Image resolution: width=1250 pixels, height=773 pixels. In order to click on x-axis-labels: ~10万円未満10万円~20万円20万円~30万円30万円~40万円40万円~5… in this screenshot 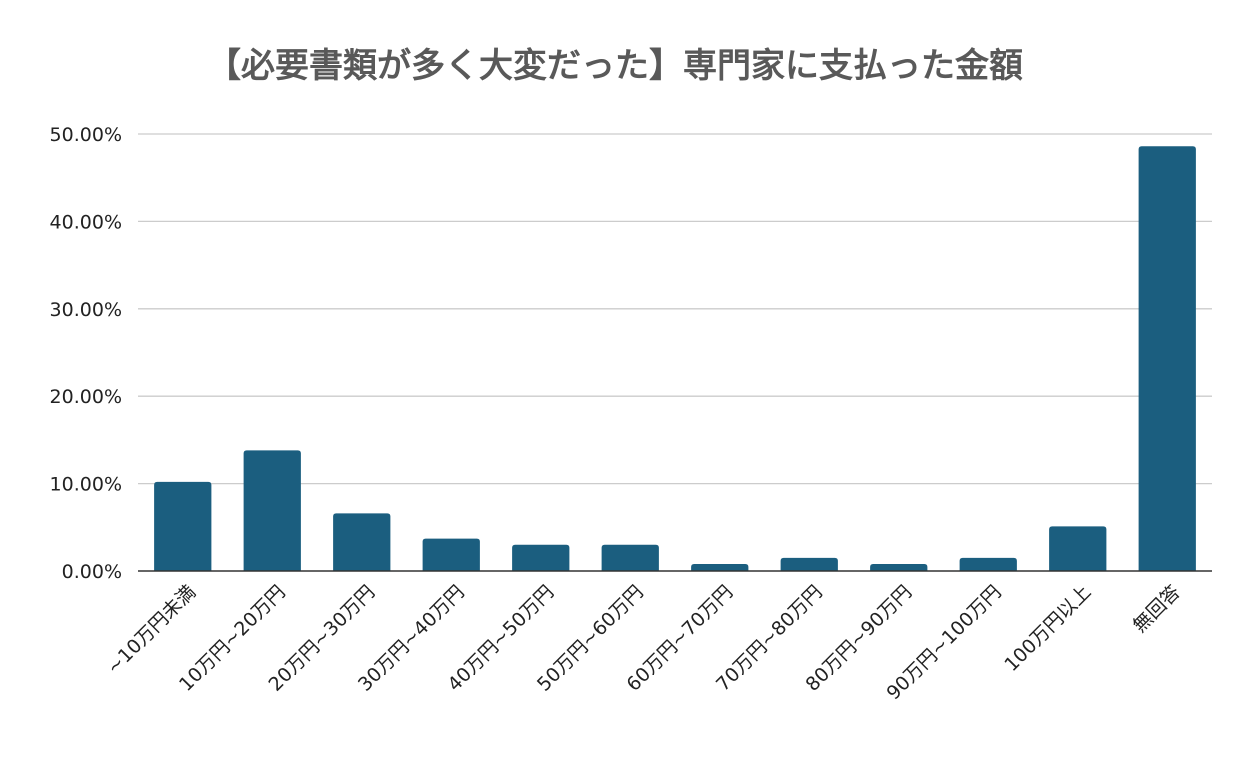, I will do `click(644, 642)`.